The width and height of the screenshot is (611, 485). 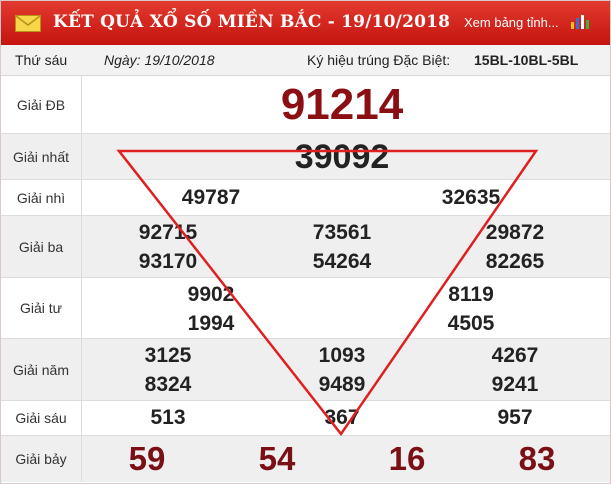 I want to click on prize-number: 92715, so click(x=168, y=232).